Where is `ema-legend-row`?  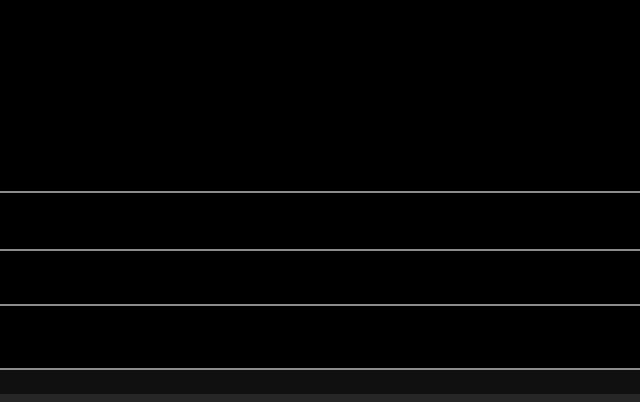
ema-legend-row is located at coordinates (36, 45).